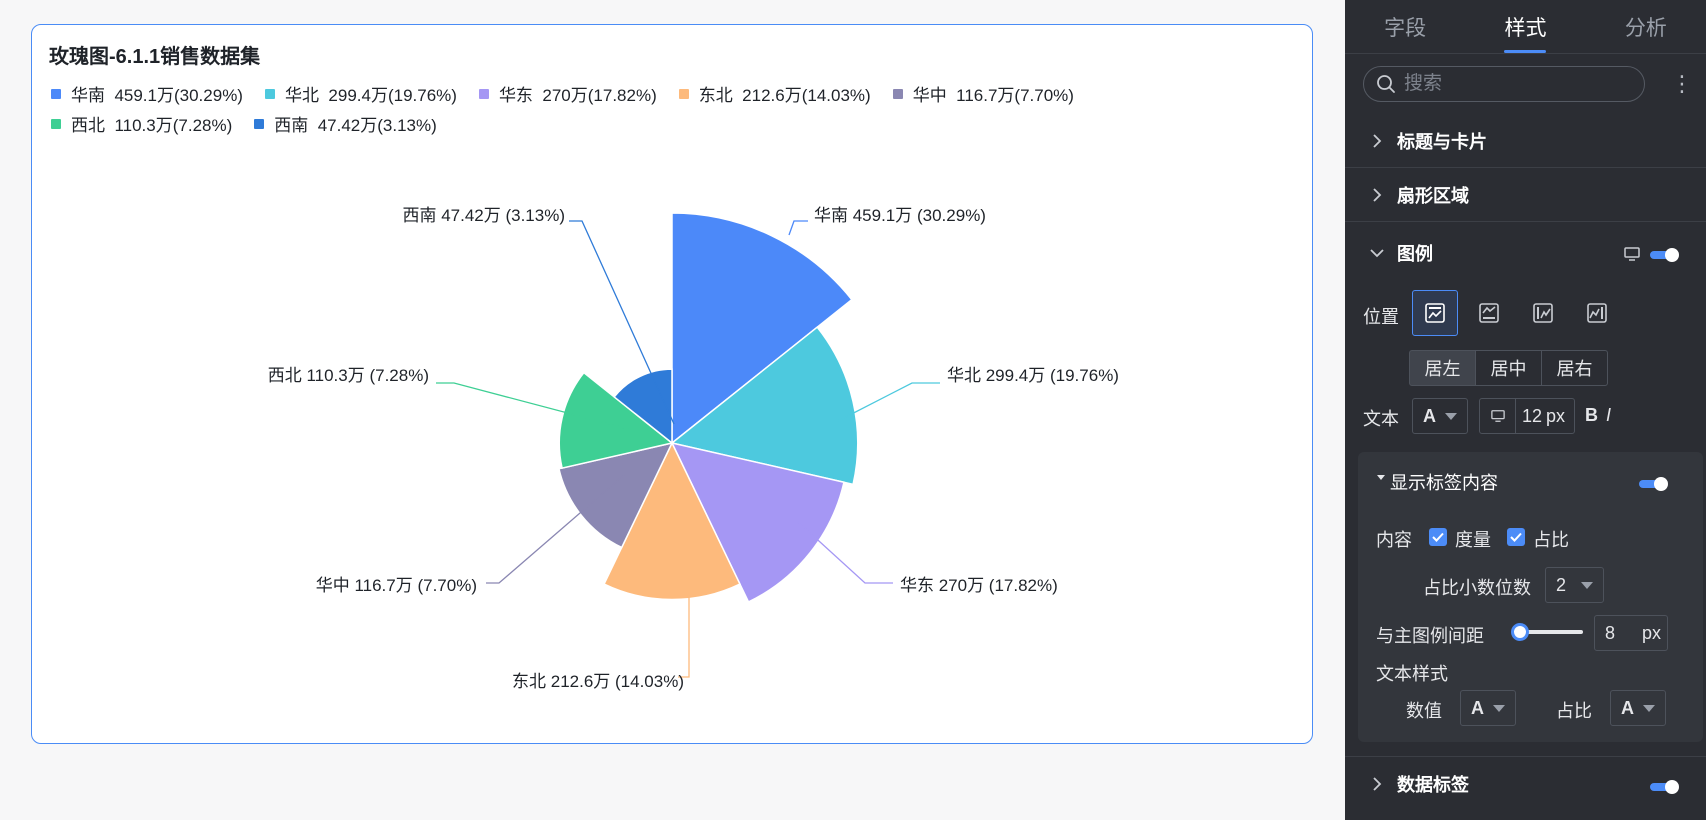  What do you see at coordinates (1381, 419) in the screenshot?
I see `text-label: 文本` at bounding box center [1381, 419].